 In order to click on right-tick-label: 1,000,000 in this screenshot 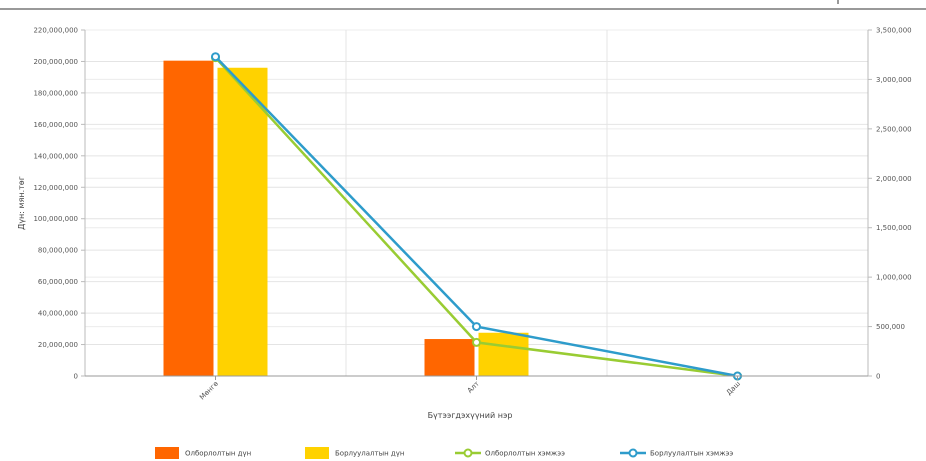, I will do `click(894, 278)`.